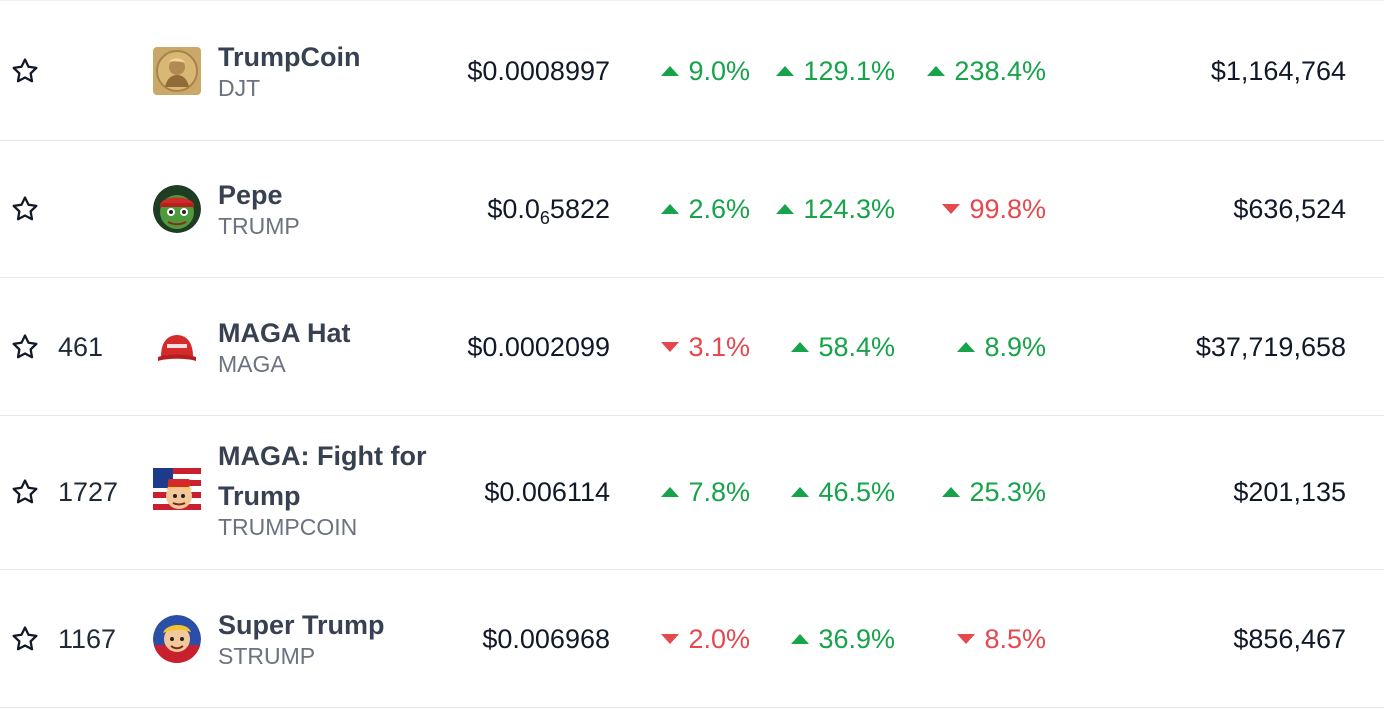  I want to click on coin-name: Super Trump, so click(301, 625).